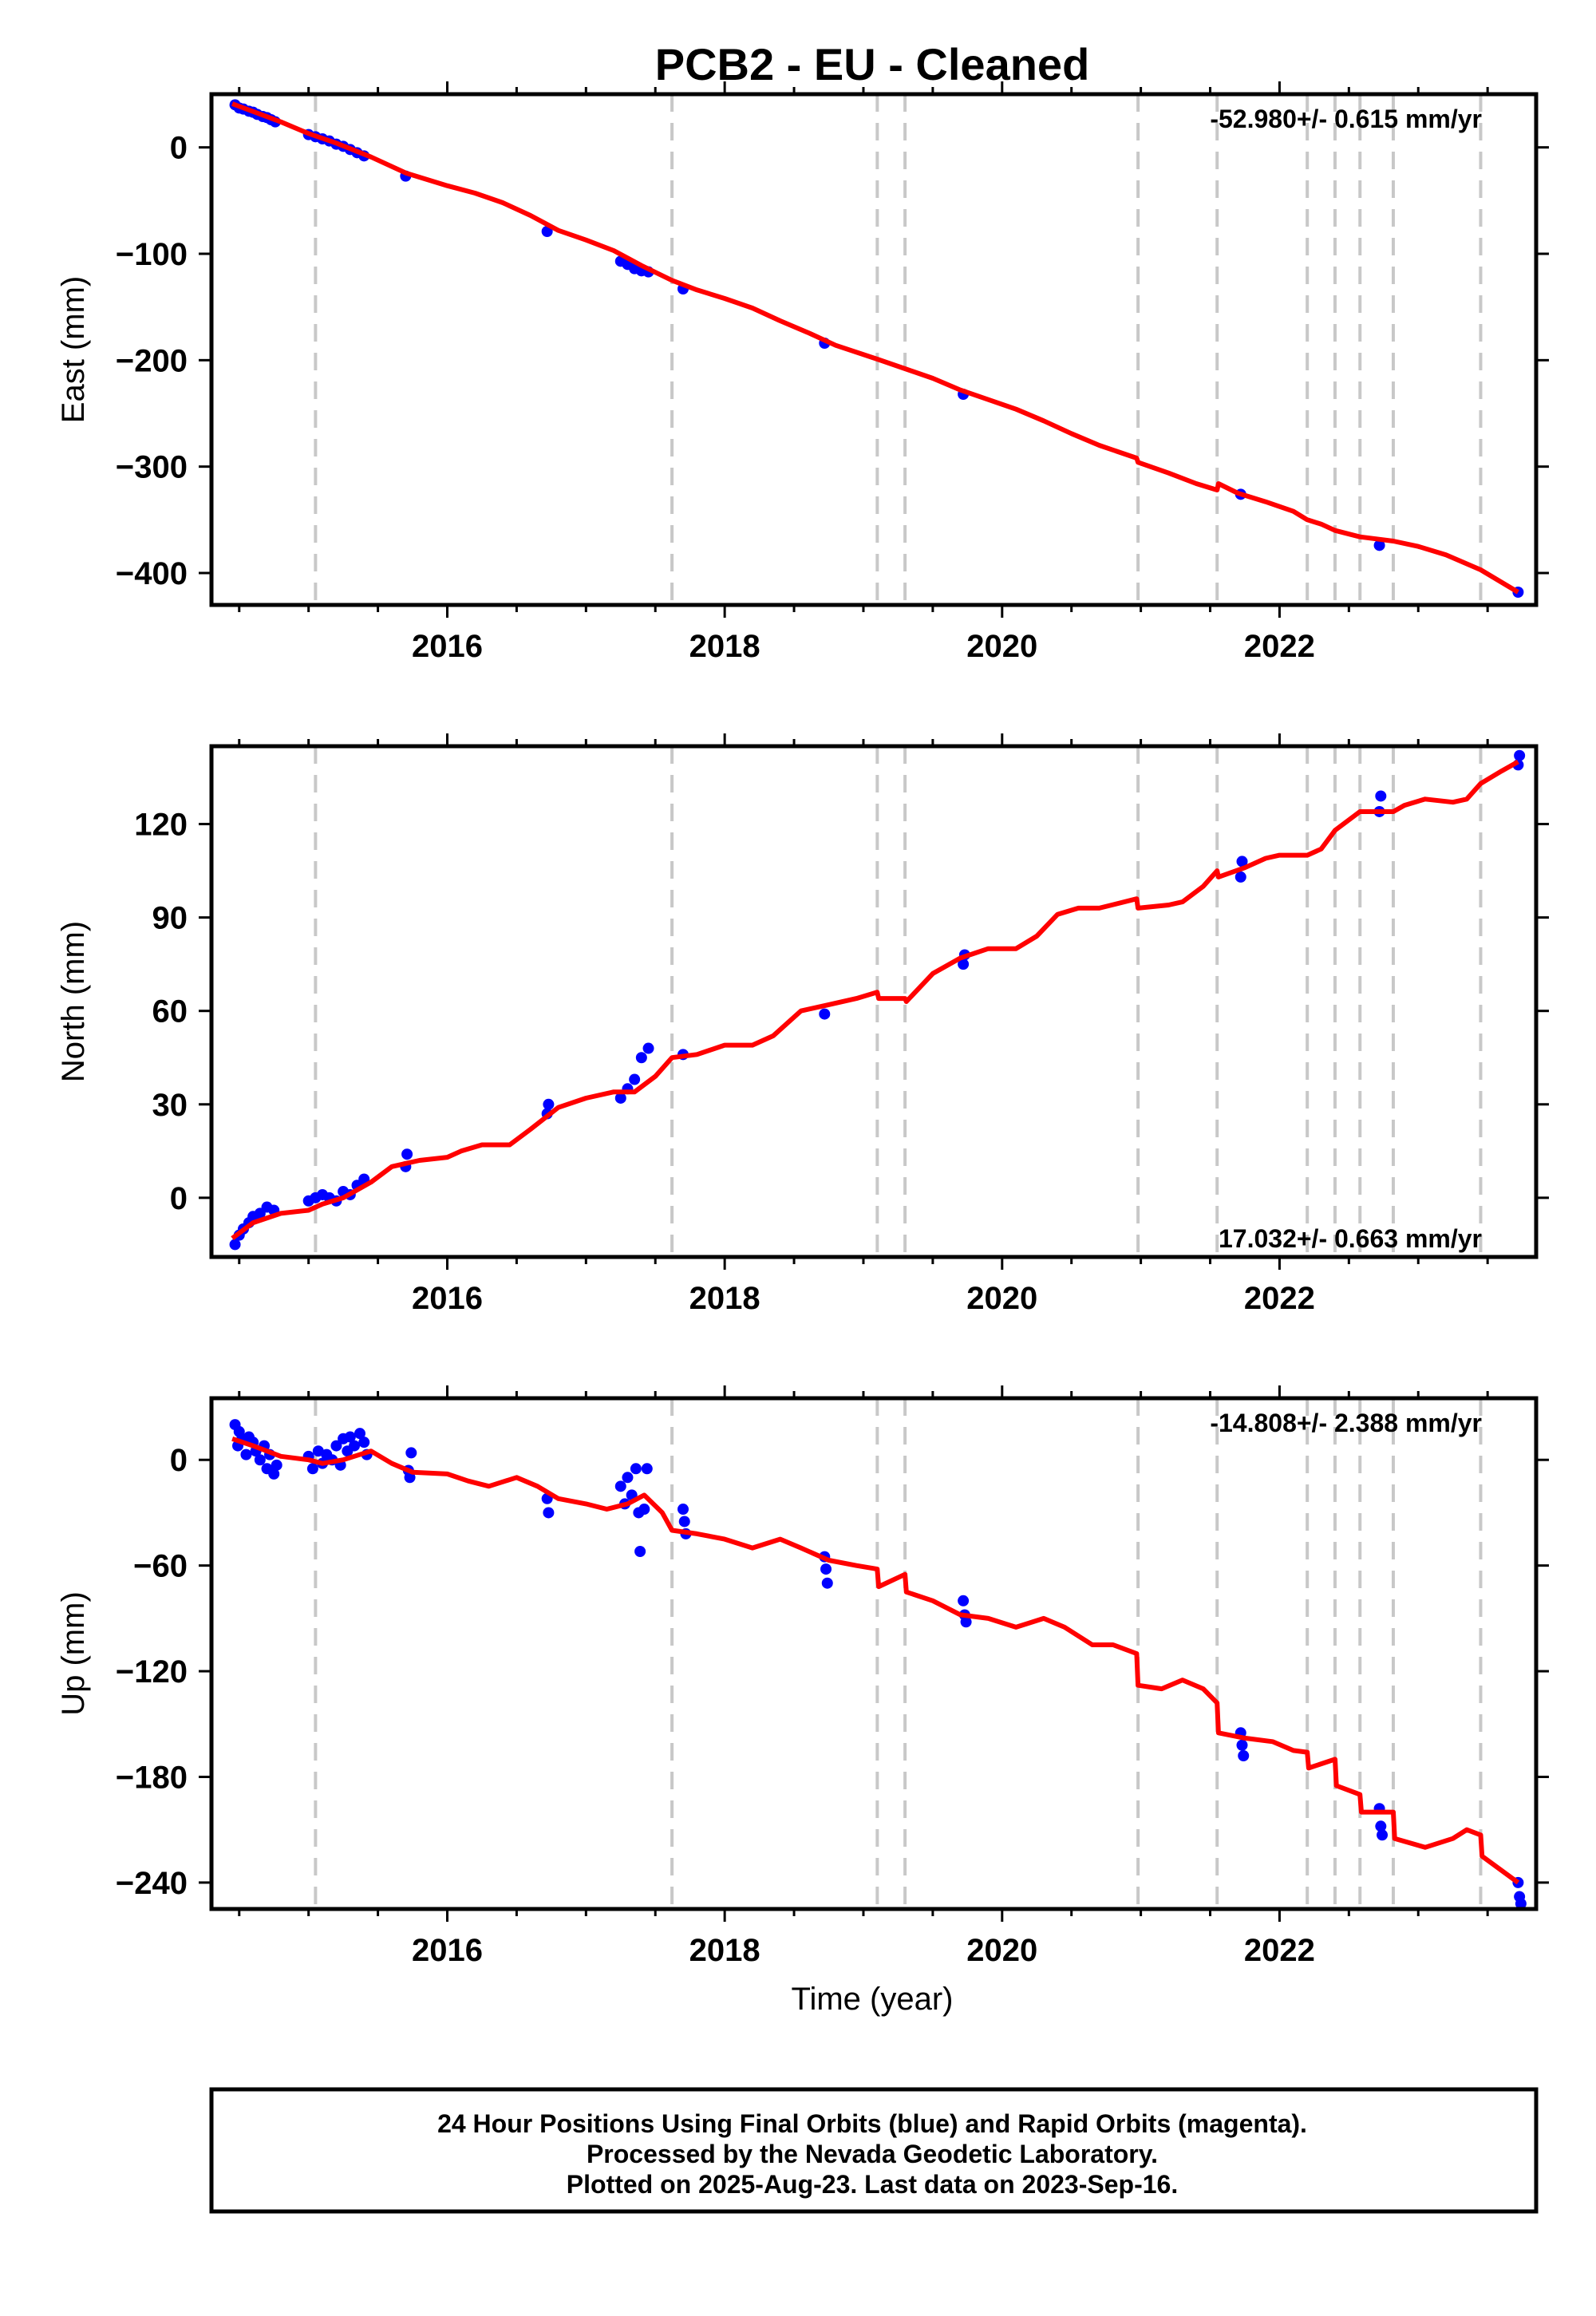  Describe the element at coordinates (1279, 1950) in the screenshot. I see `x-tick-label-up: 2022` at that location.